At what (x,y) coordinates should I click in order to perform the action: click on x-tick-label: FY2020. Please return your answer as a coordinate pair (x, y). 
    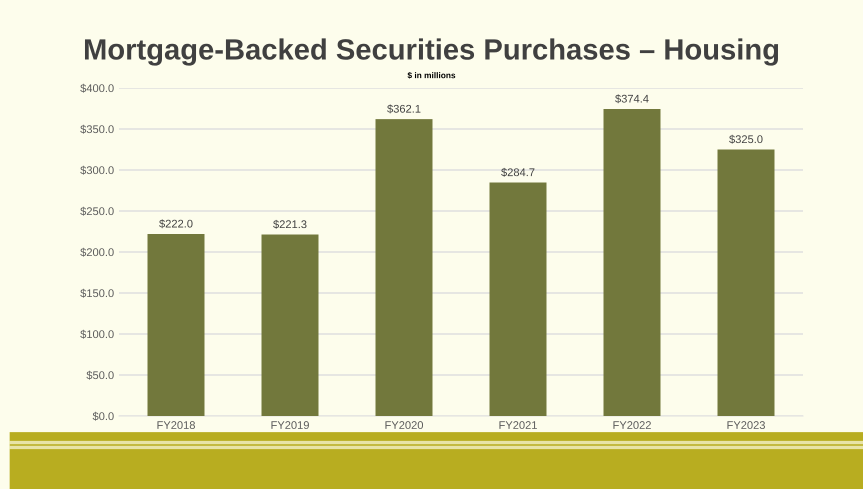
    Looking at the image, I should click on (404, 425).